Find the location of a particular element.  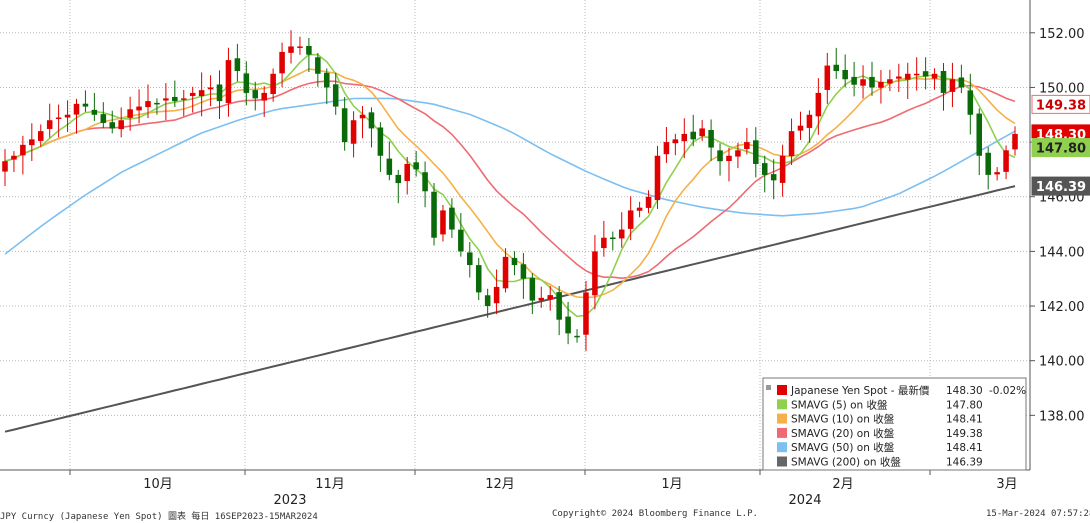

legend-value: 148.30 is located at coordinates (964, 391).